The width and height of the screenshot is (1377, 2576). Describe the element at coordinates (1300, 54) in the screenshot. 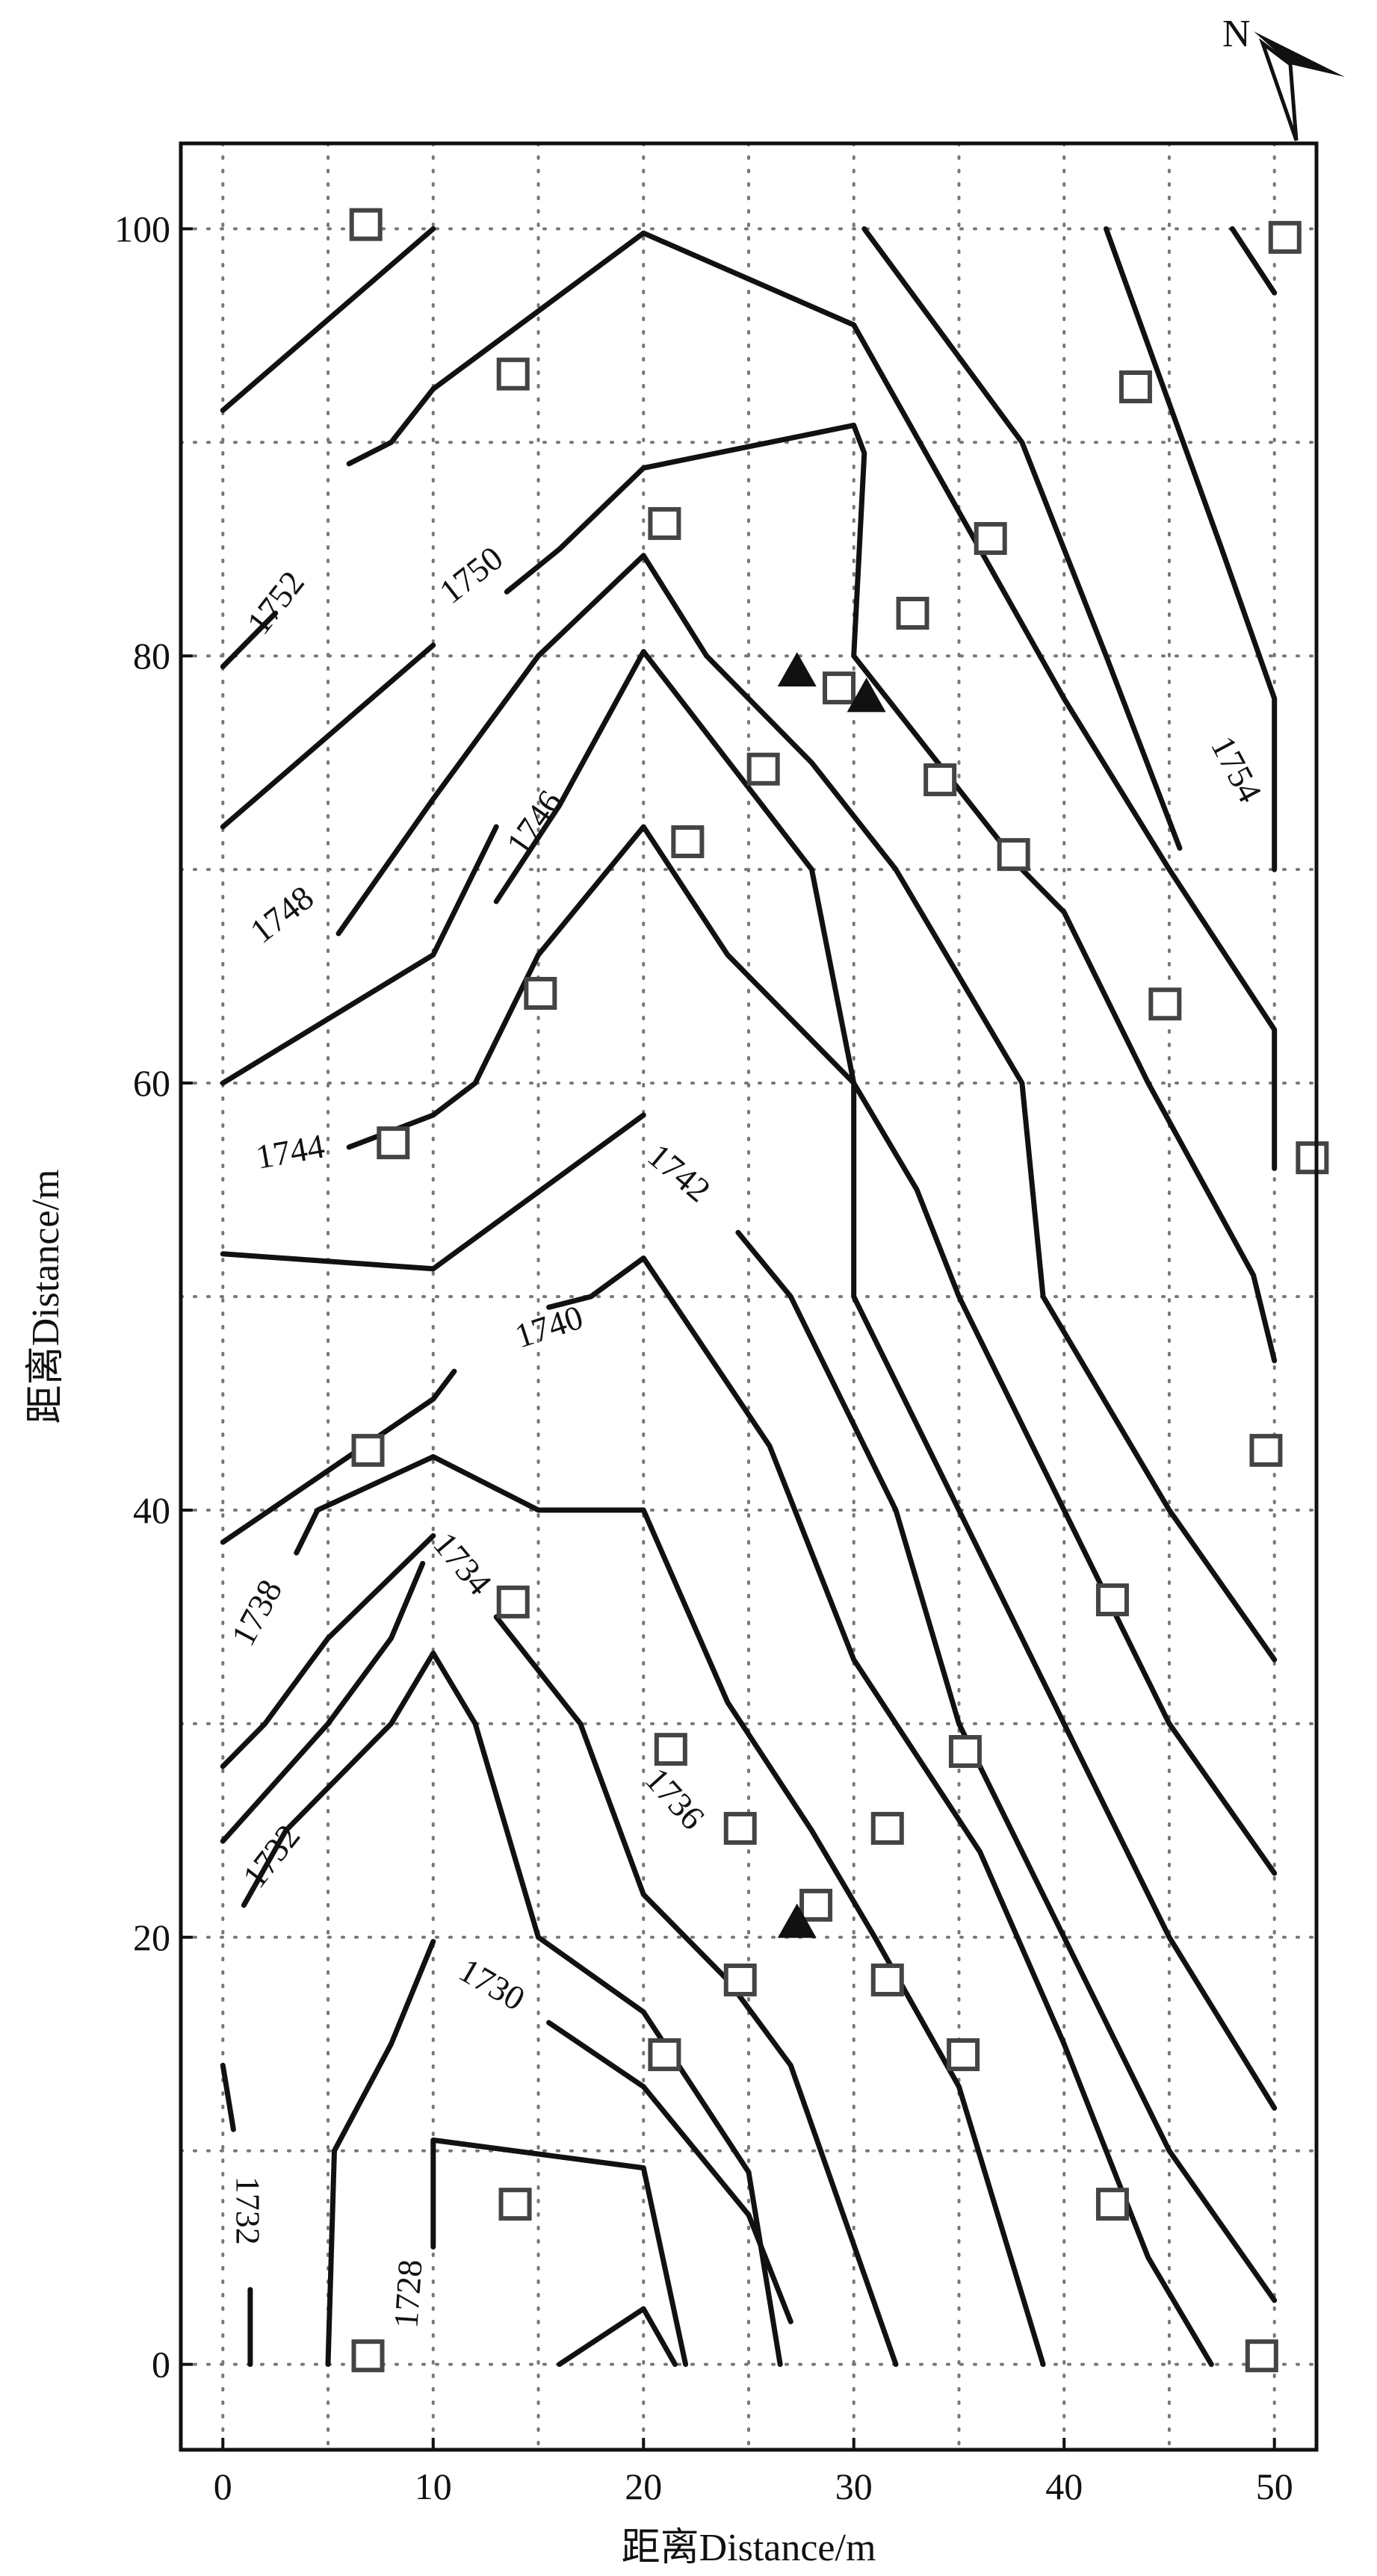

I see `north-arrow-icon` at that location.